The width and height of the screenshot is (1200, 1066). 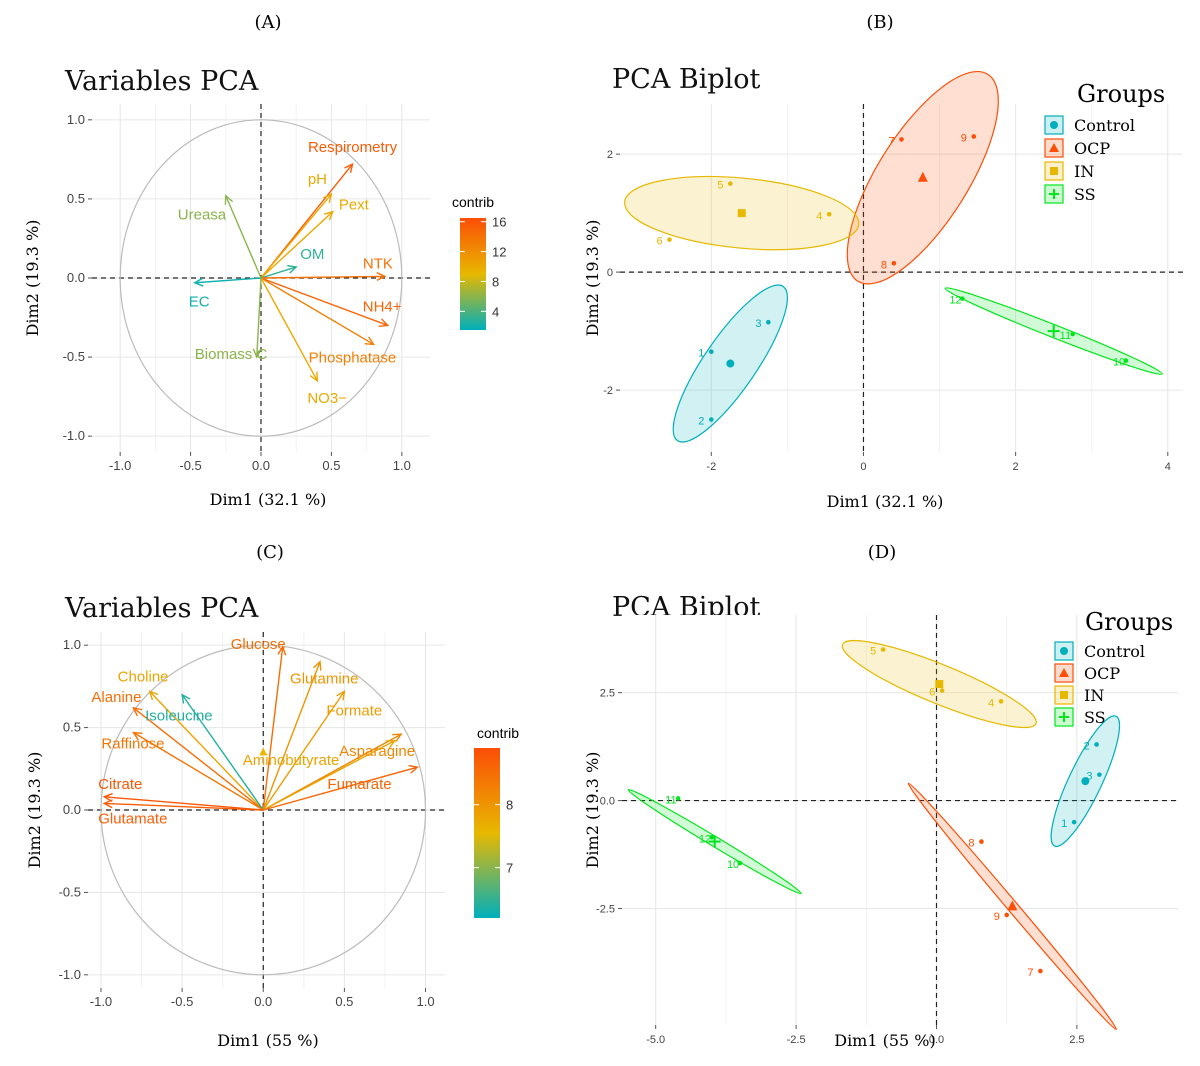 I want to click on panel-label: (D), so click(x=882, y=552).